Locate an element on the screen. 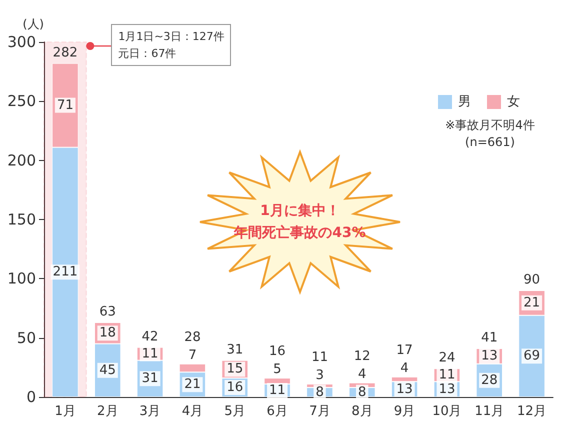 Image resolution: width=565 pixels, height=427 pixels. data-label: 18 is located at coordinates (107, 333).